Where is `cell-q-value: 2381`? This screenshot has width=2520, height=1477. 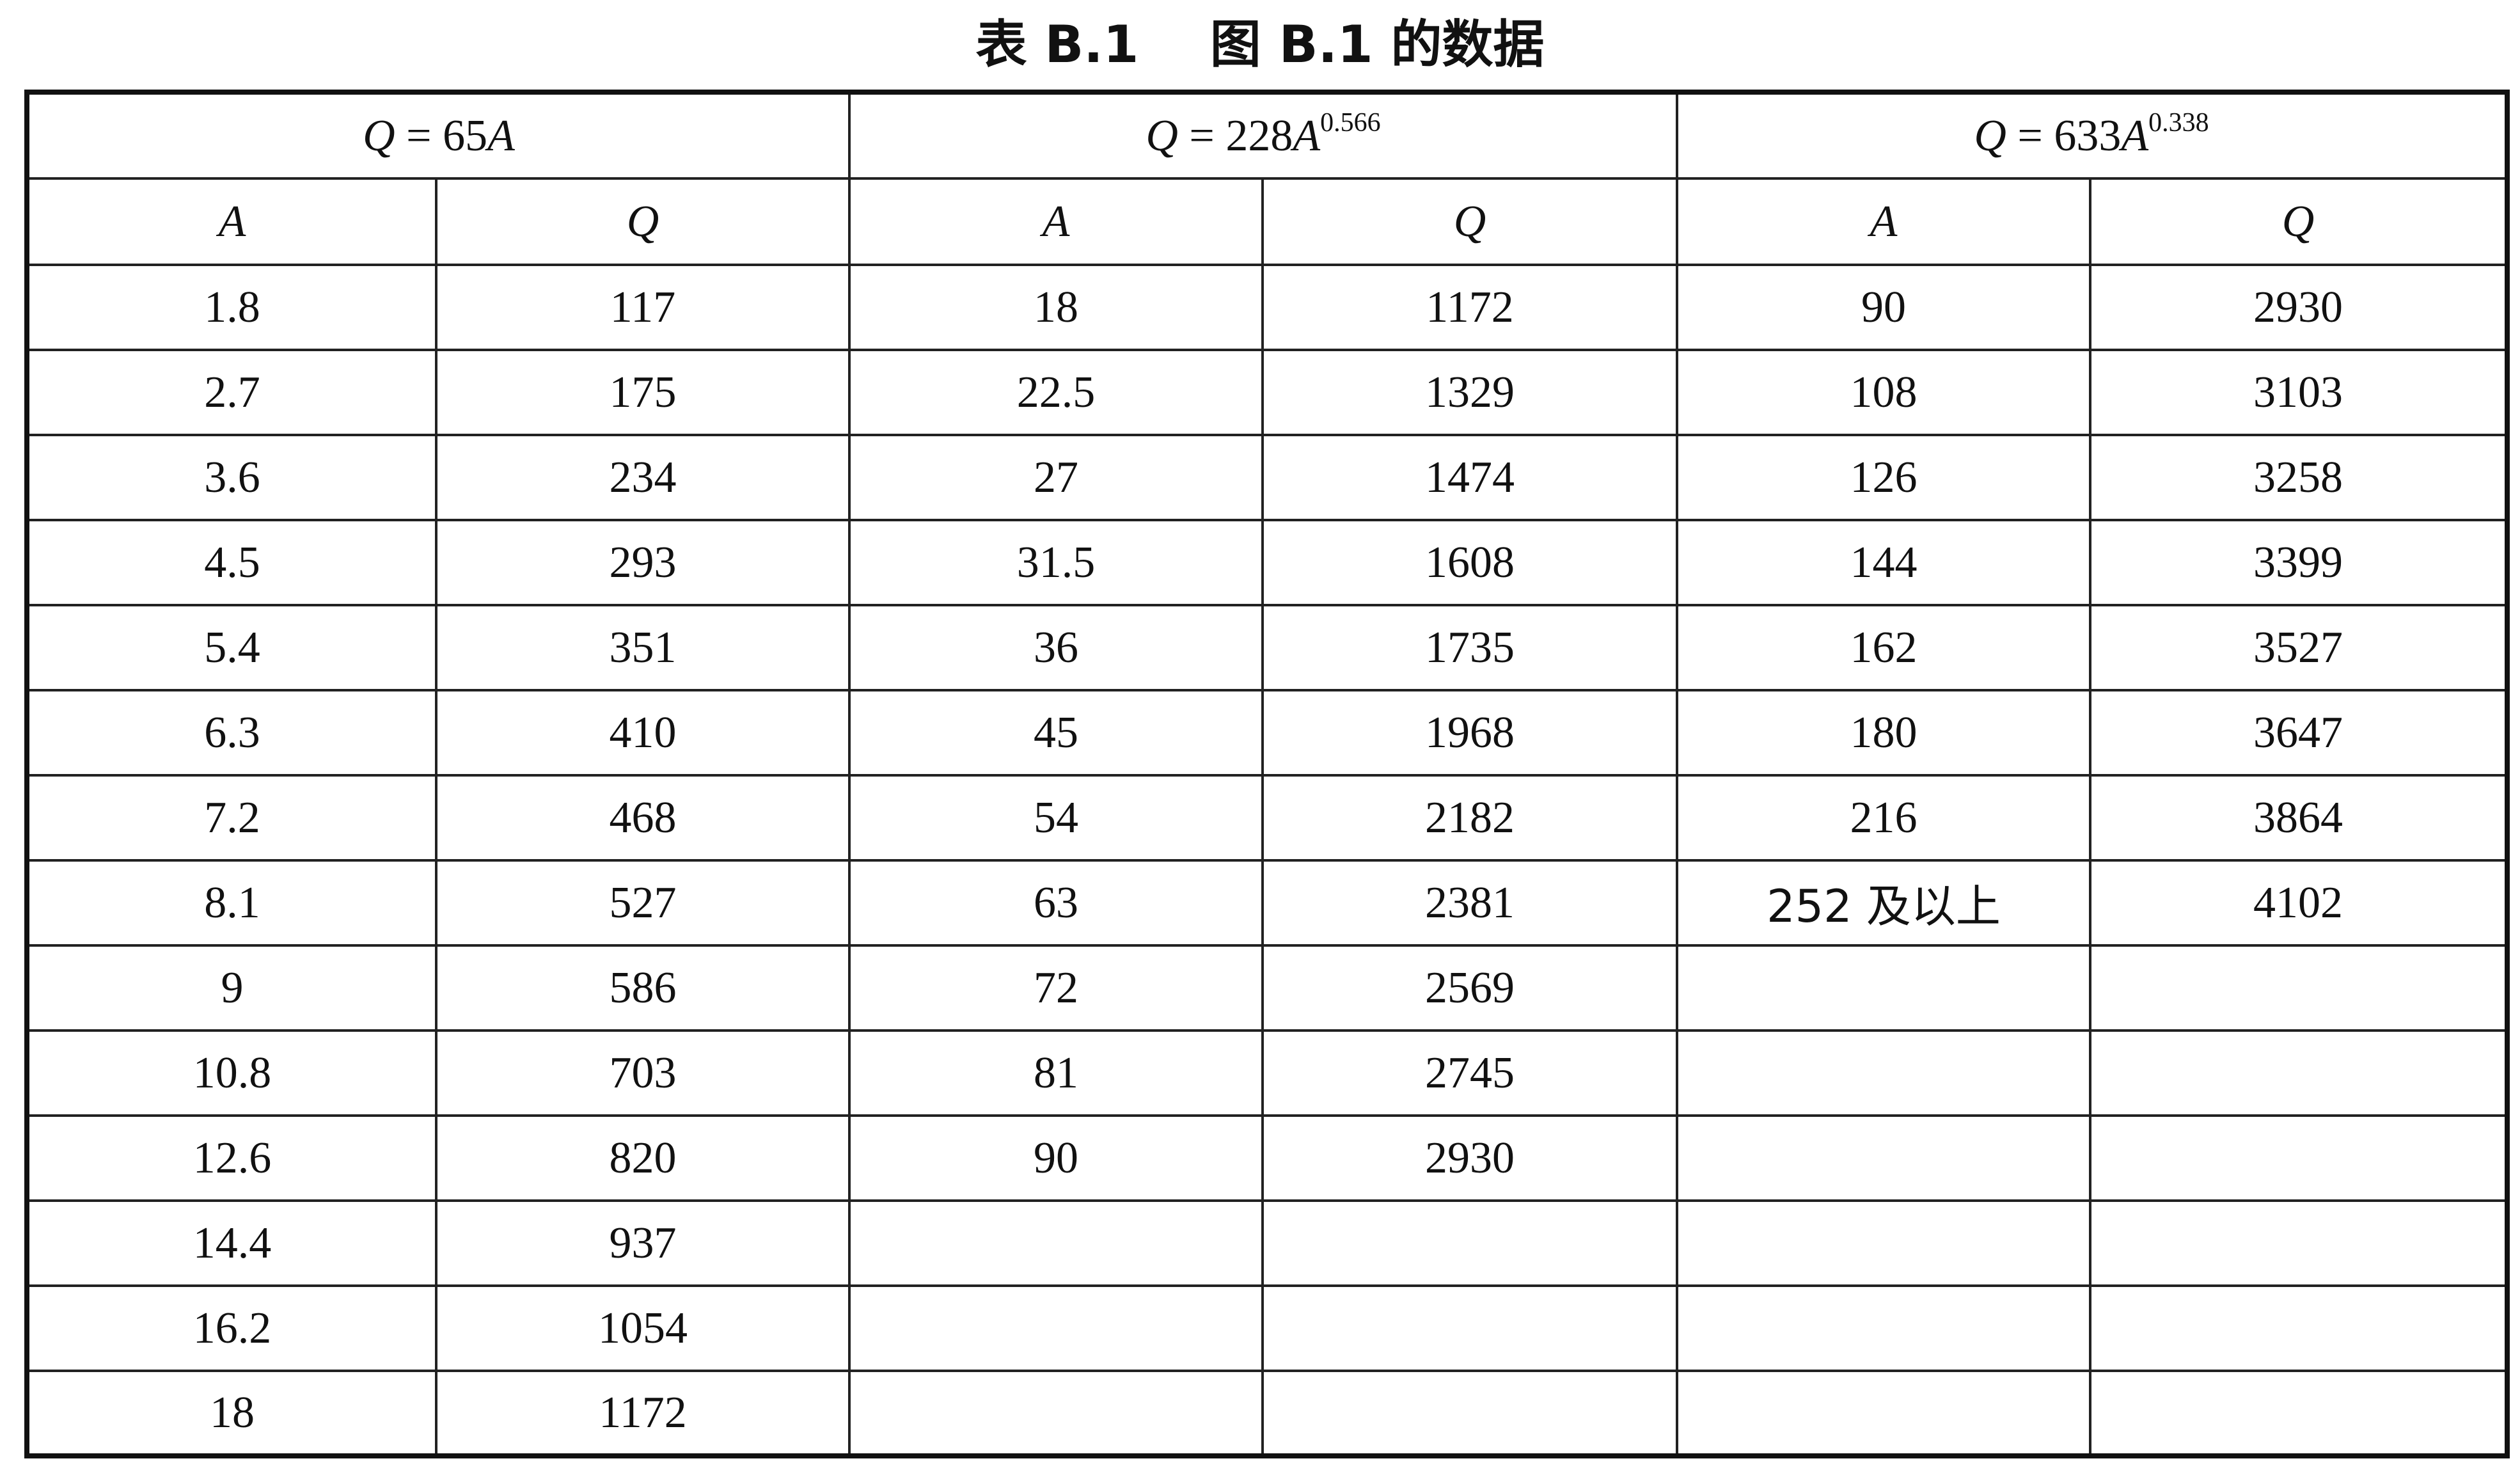 cell-q-value: 2381 is located at coordinates (1470, 903).